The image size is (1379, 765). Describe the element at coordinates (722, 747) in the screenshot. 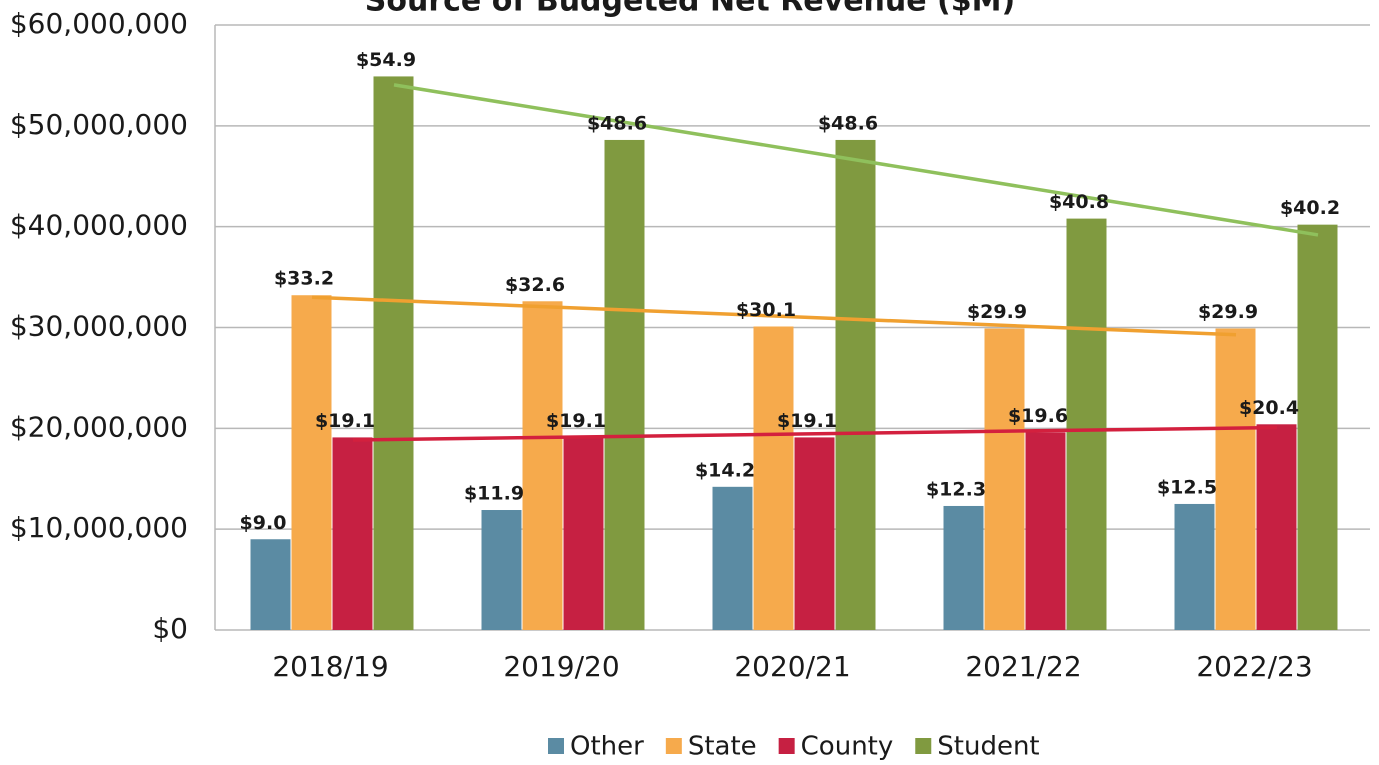

I see `legend-label: State` at that location.